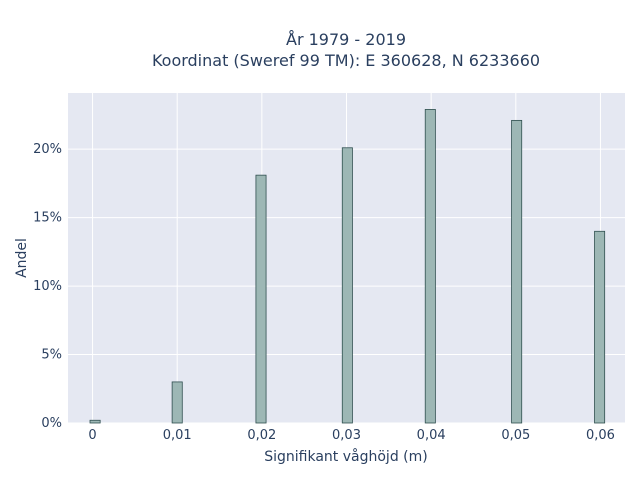  What do you see at coordinates (47, 149) in the screenshot?
I see `y-tick-label: 20%` at bounding box center [47, 149].